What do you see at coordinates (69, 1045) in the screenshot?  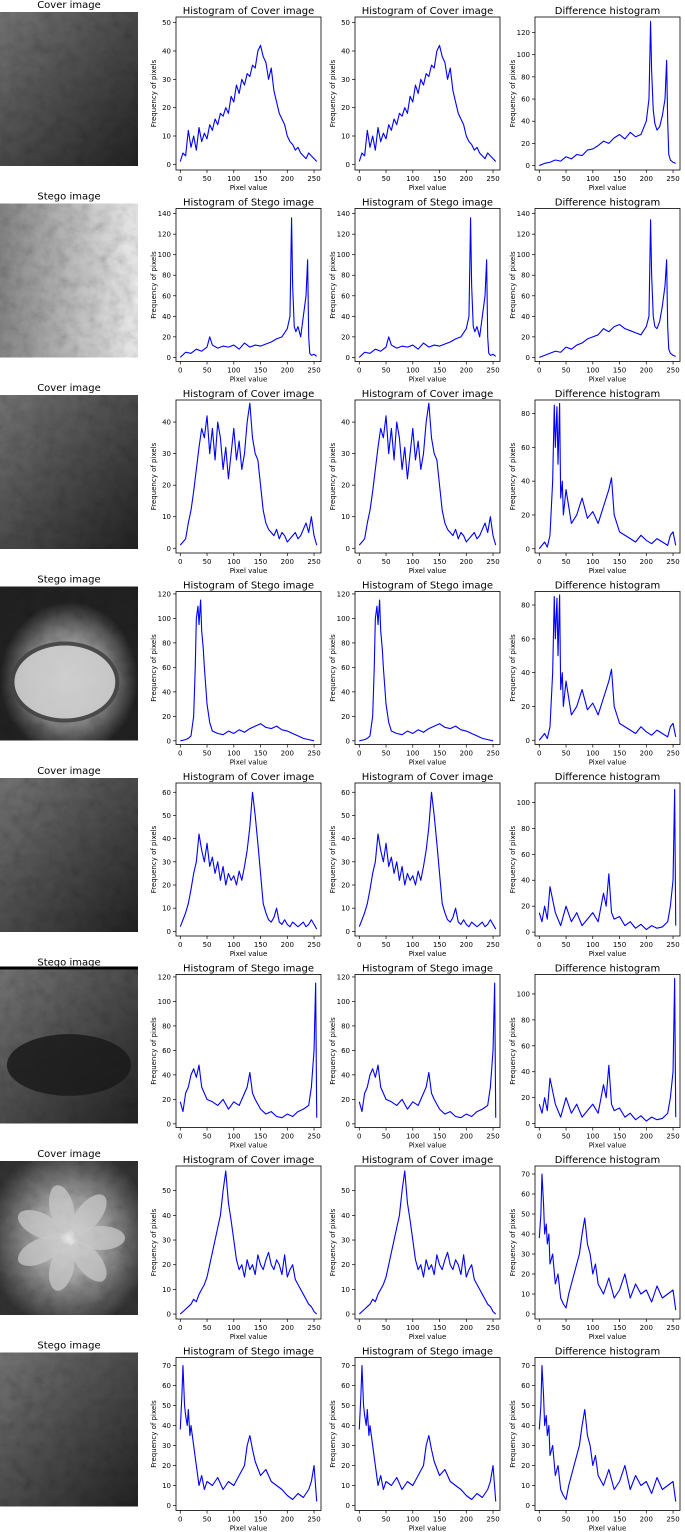 I see `grayscale-image` at bounding box center [69, 1045].